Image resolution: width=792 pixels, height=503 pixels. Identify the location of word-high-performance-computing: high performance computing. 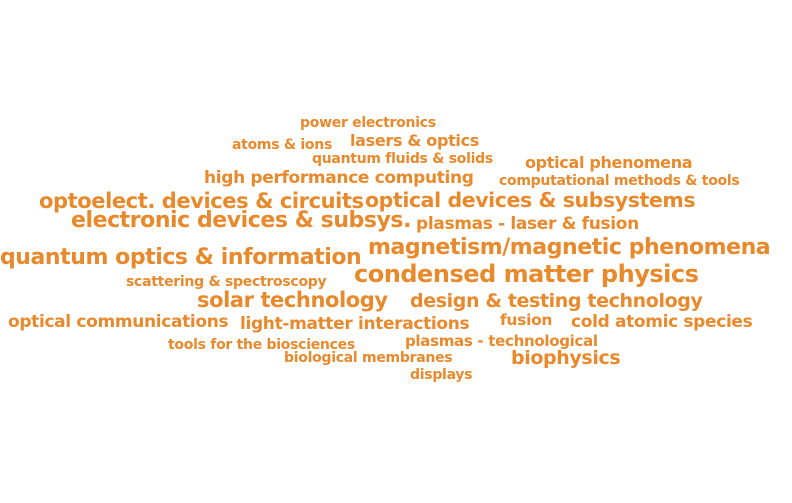
(339, 178).